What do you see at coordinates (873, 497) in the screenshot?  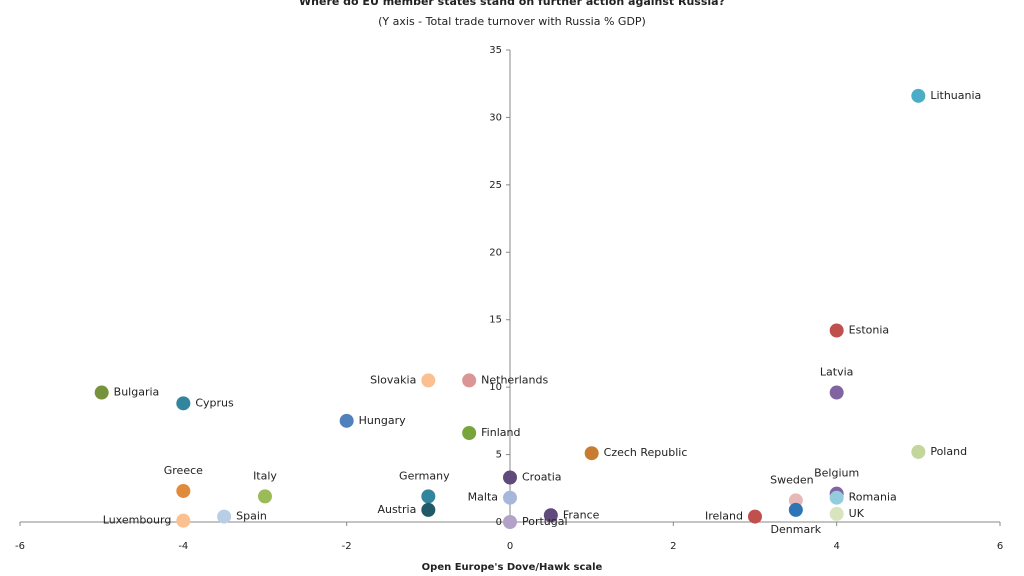 I see `point-label: Romania` at bounding box center [873, 497].